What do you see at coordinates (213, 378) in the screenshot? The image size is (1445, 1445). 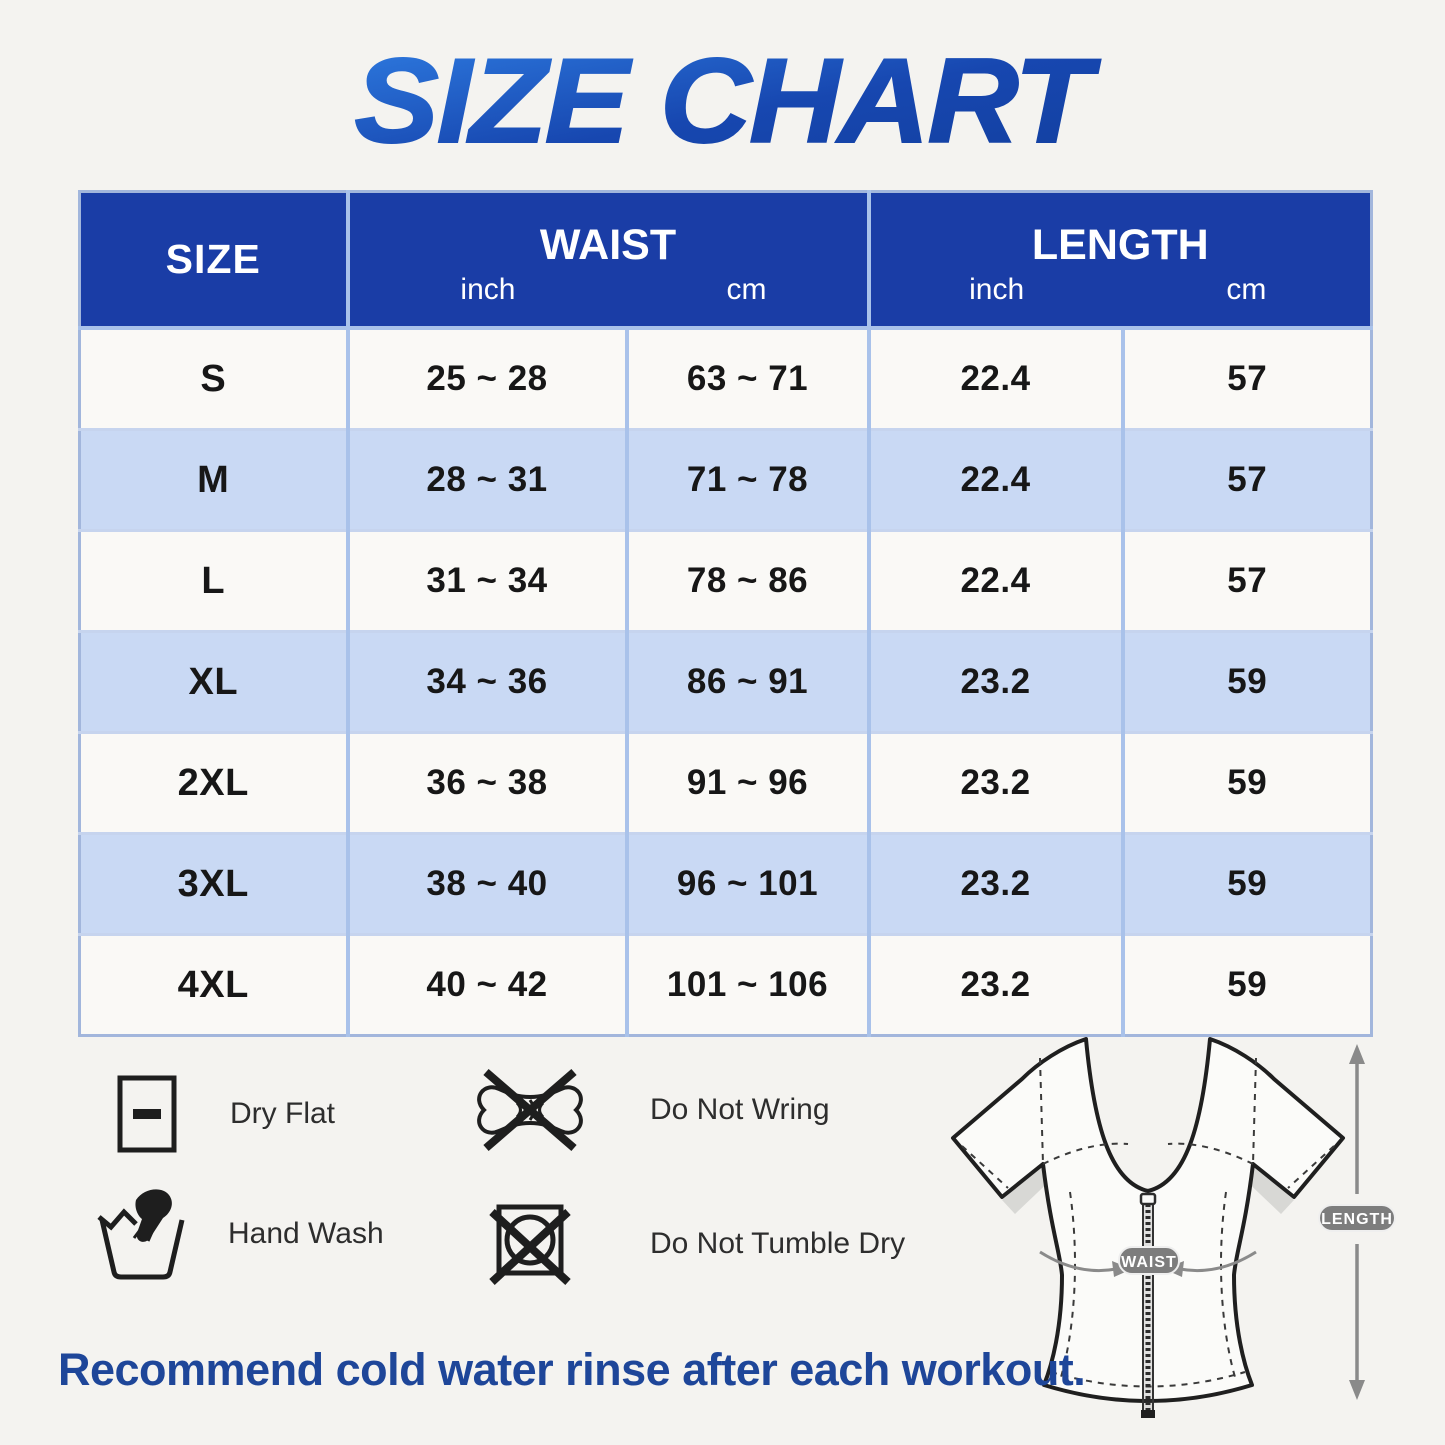 I see `size-cell: S` at bounding box center [213, 378].